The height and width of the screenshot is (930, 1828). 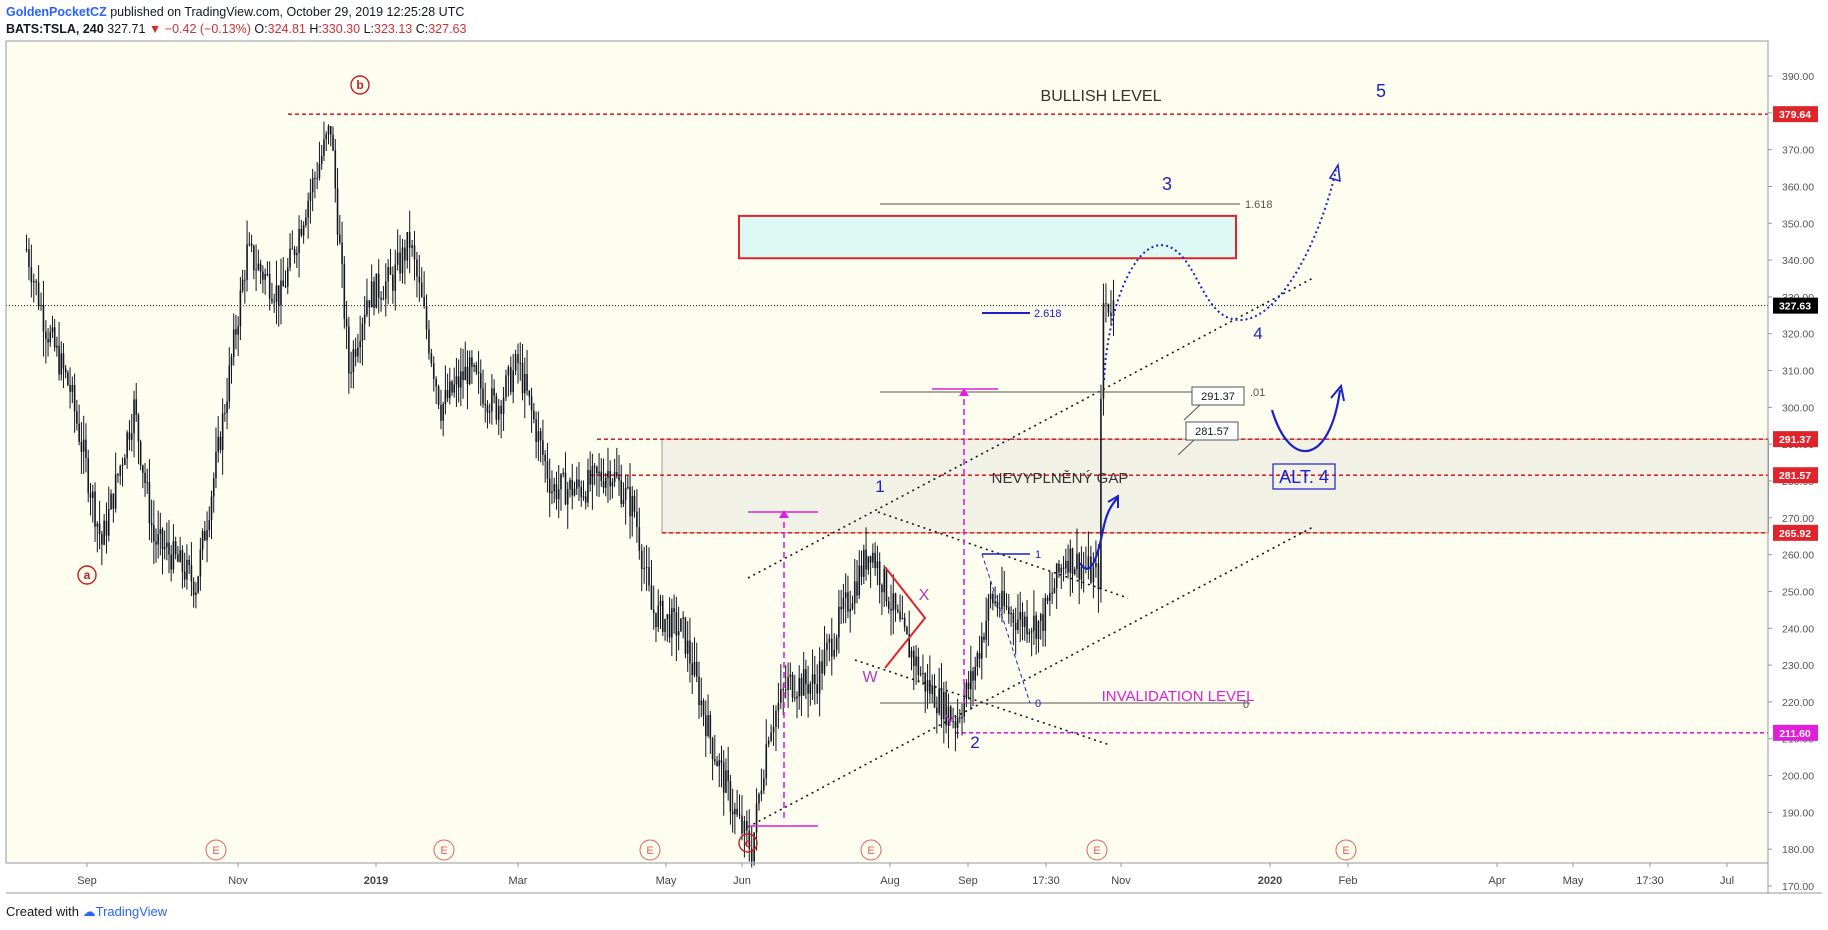 I want to click on earnings-marker-label: E, so click(x=443, y=851).